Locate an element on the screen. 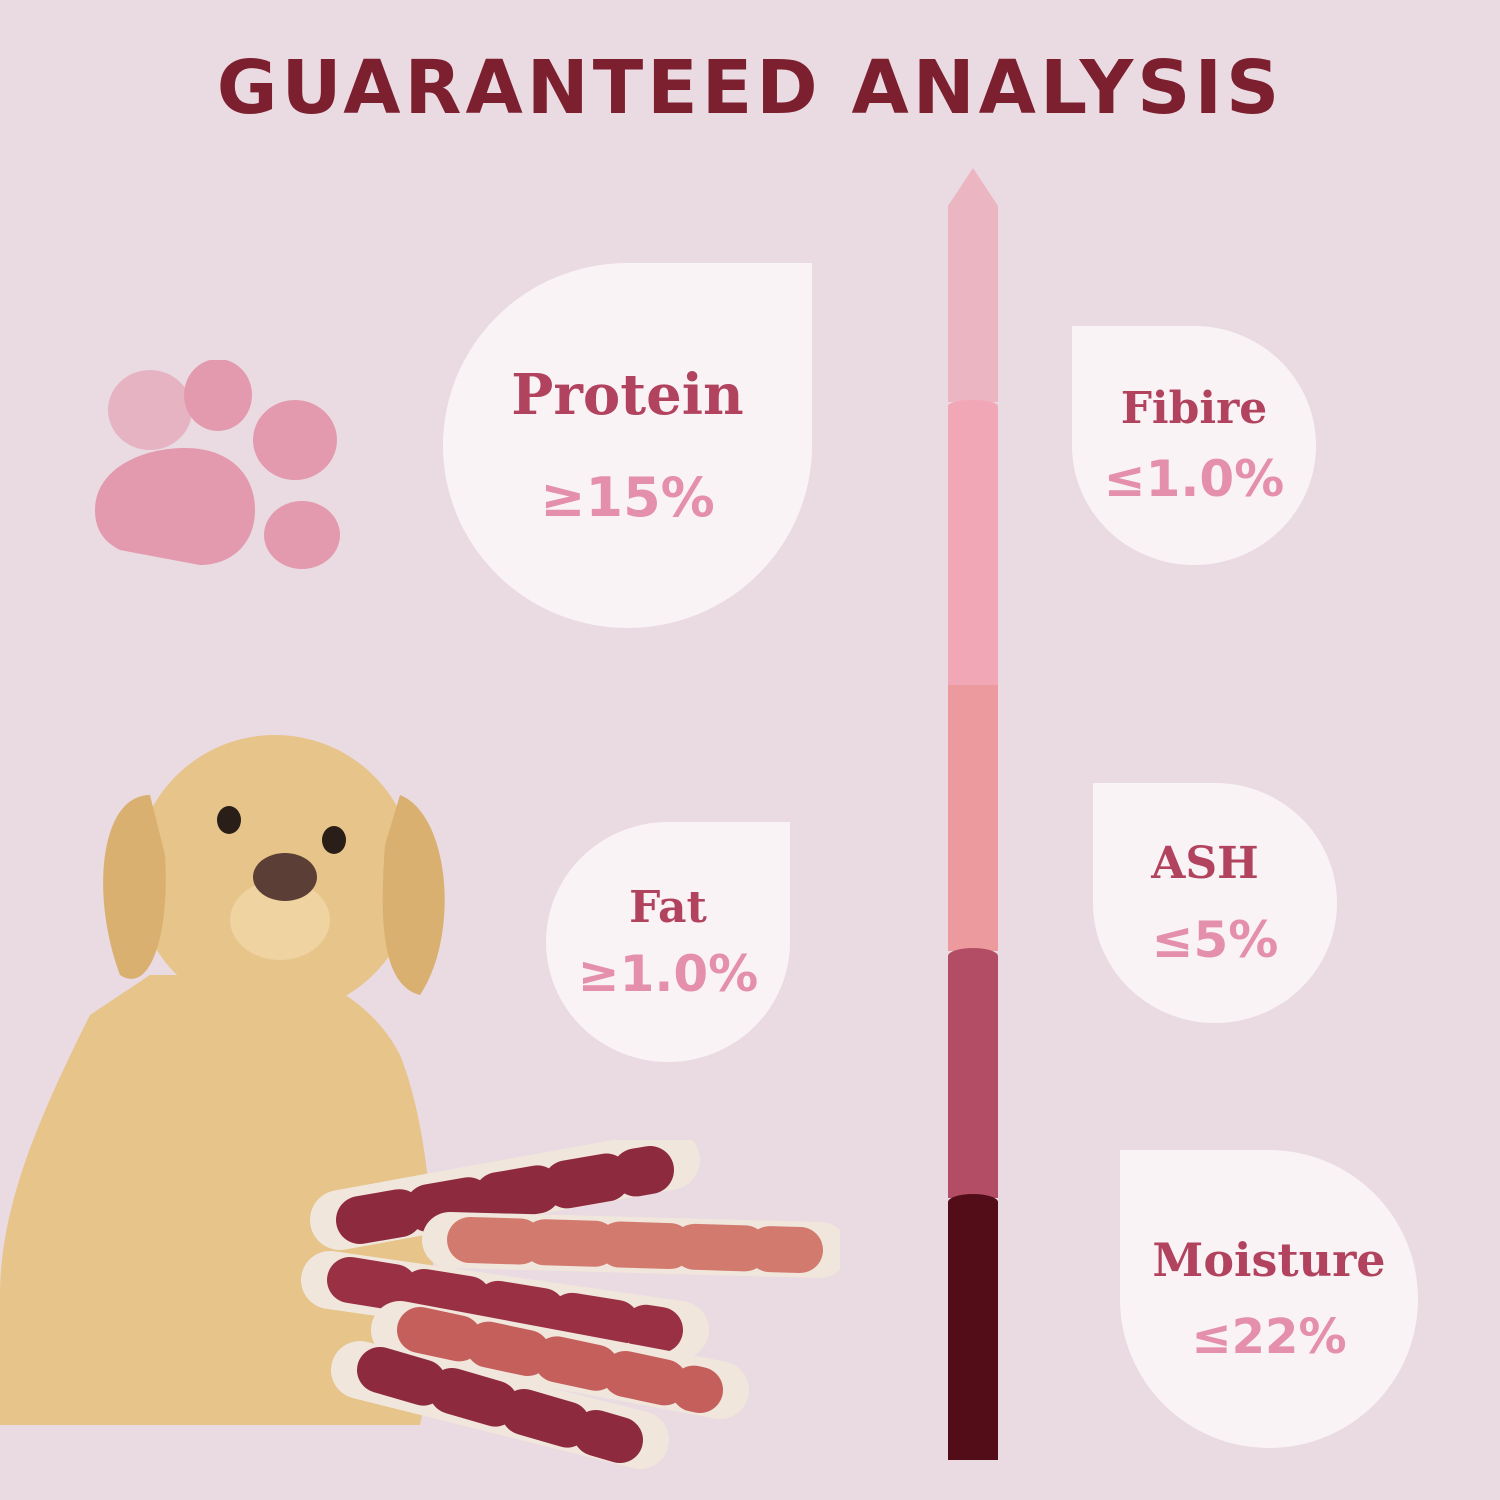  paw-print-icon is located at coordinates (217, 464).